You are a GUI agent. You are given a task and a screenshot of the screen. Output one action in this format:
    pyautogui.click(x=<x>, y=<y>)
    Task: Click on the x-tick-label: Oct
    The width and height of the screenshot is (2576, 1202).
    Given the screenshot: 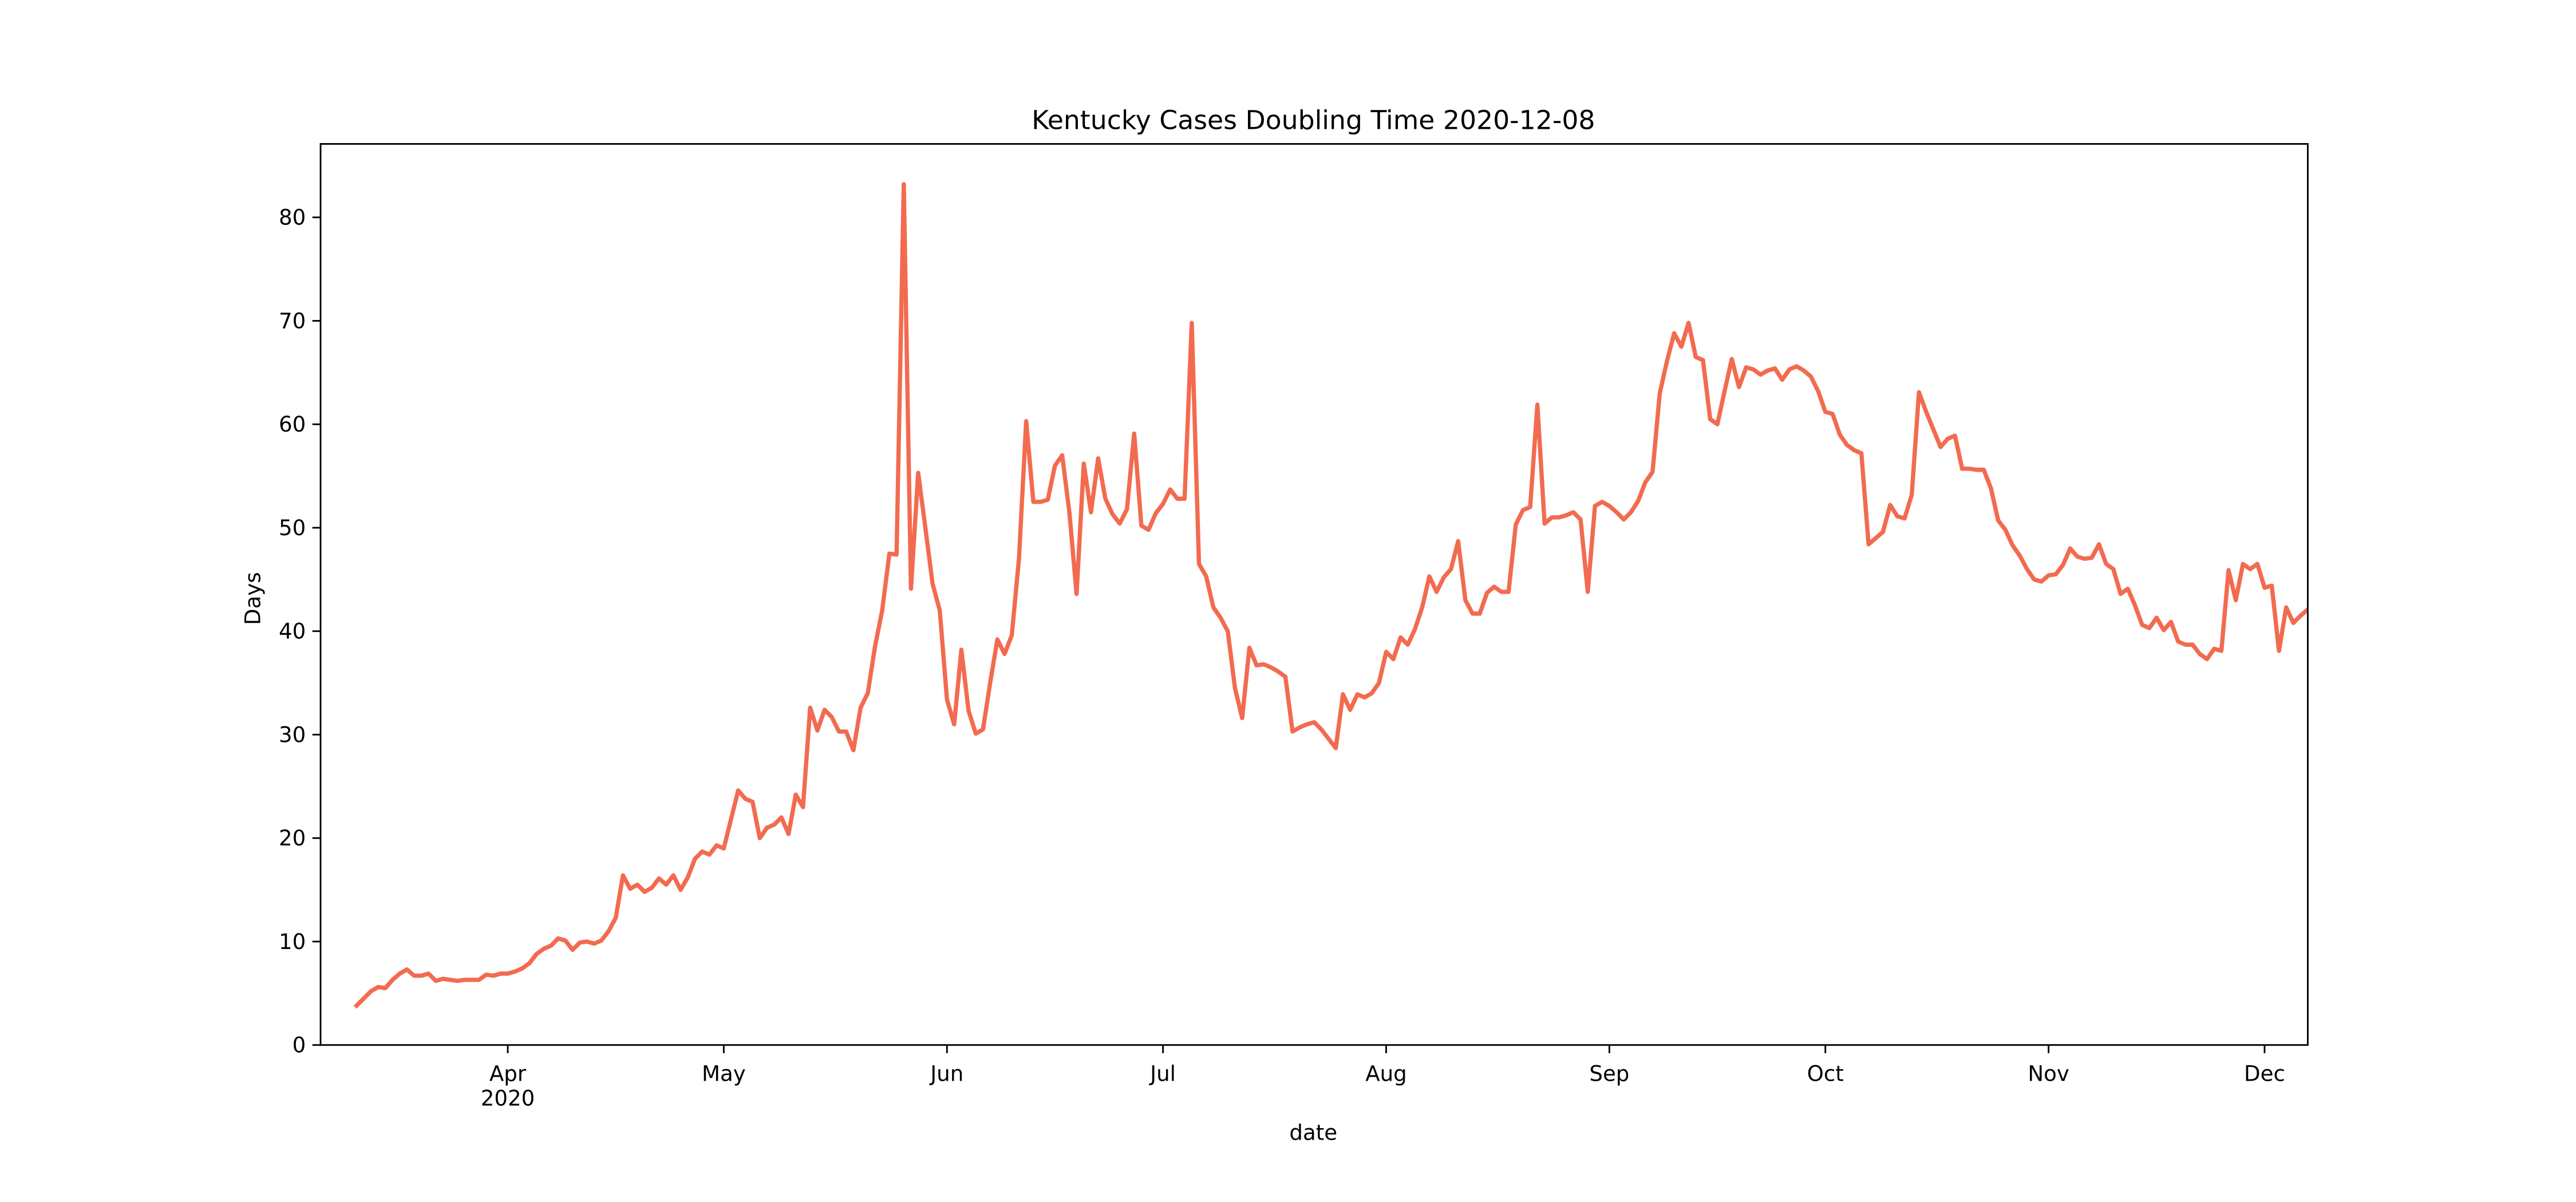 What is the action you would take?
    pyautogui.click(x=1825, y=1074)
    